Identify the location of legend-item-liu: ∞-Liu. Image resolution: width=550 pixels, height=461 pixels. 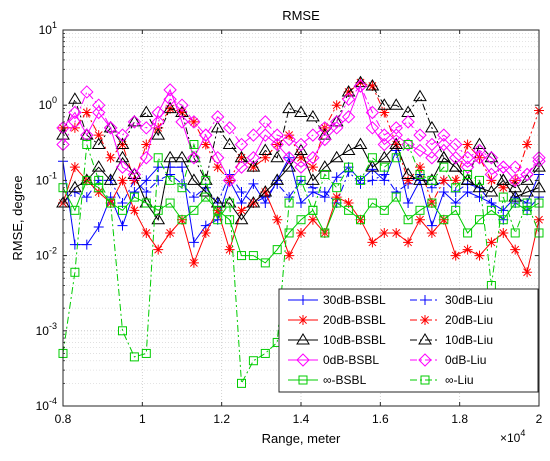
(442, 380).